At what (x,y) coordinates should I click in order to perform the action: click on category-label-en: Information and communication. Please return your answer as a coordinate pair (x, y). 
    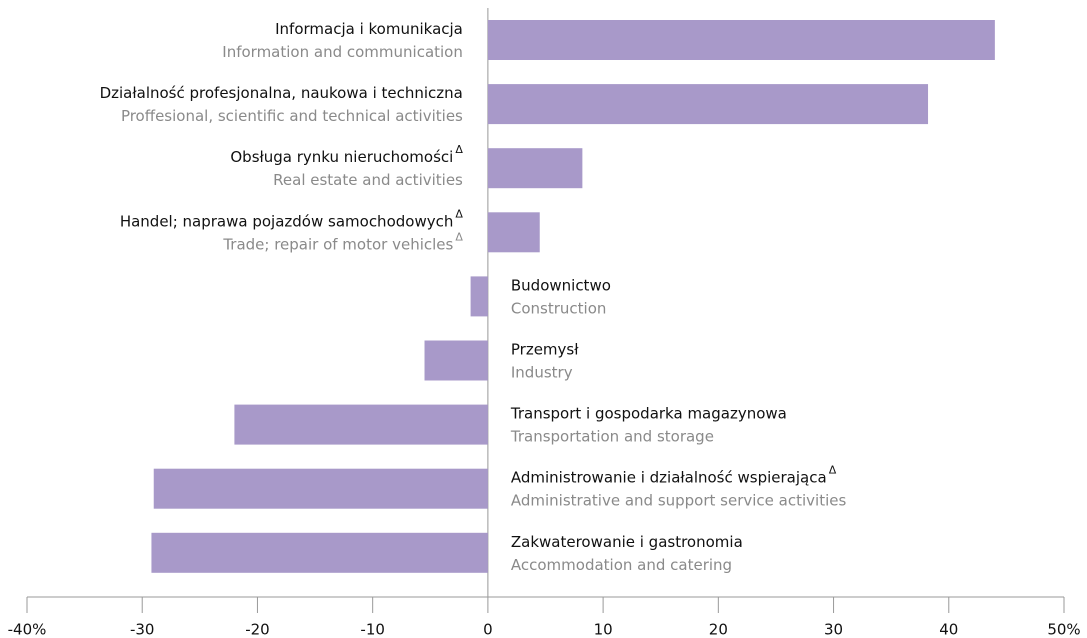
    Looking at the image, I should click on (342, 52).